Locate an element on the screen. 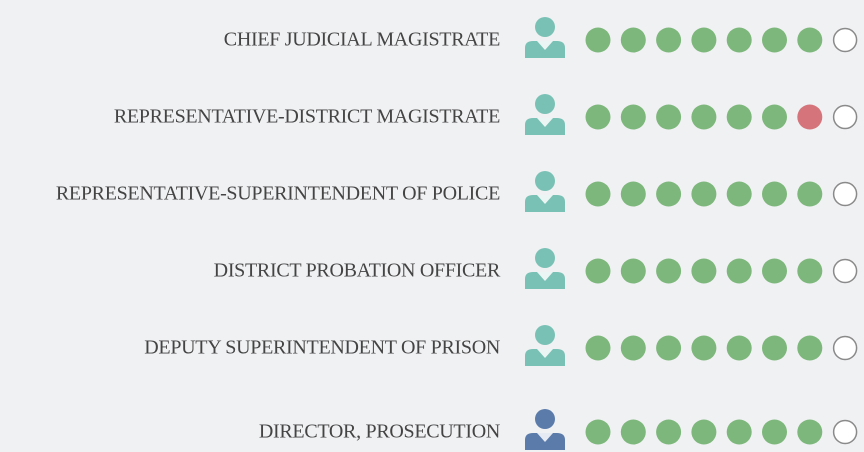  role-label: REPRESENTATIVE-SUPERINTENDENT OF POLICE is located at coordinates (278, 194).